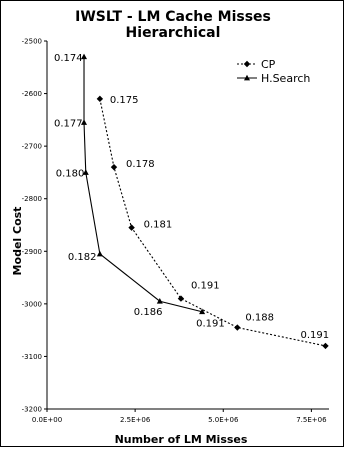 This screenshot has height=449, width=346. Describe the element at coordinates (173, 17) in the screenshot. I see `chart-title: IWSLT - LM Cache Misses` at that location.